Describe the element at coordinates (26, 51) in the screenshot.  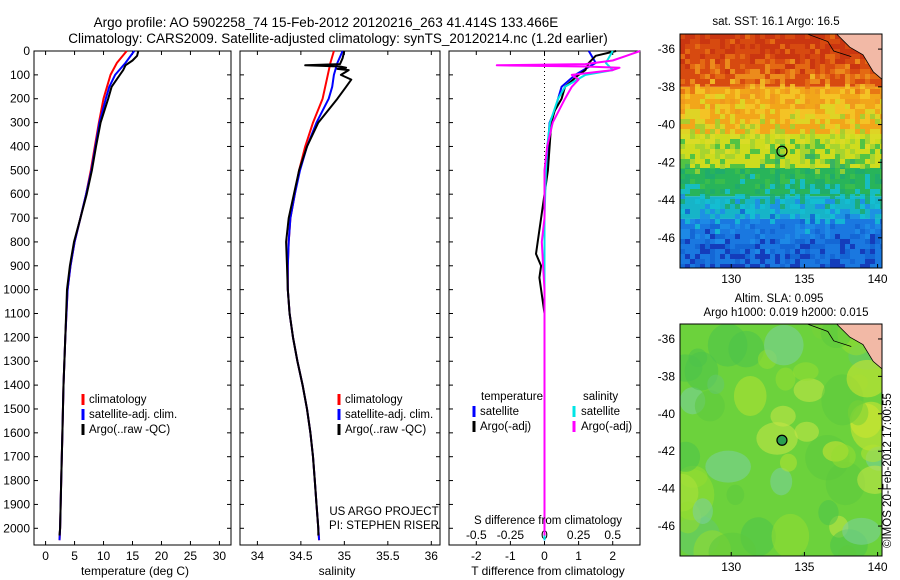
I see `depth-tick-label: 0` at that location.